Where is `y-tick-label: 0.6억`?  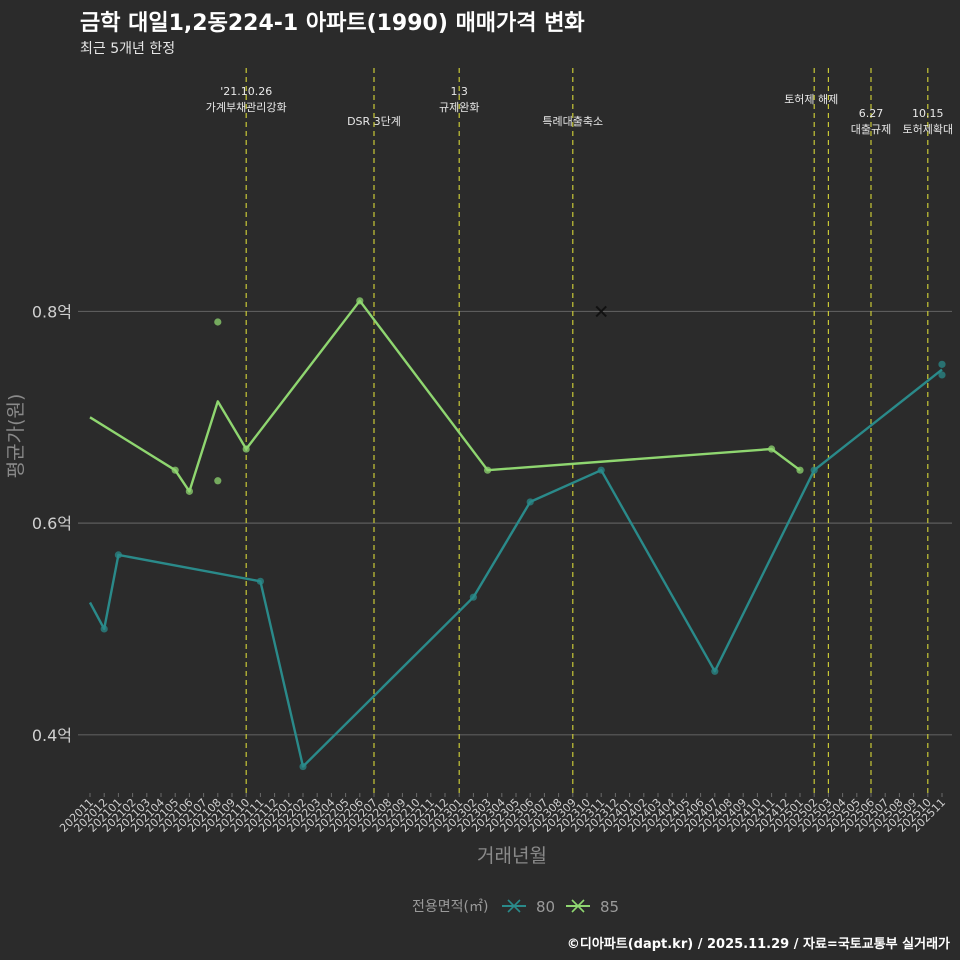 y-tick-label: 0.6억 is located at coordinates (52, 523).